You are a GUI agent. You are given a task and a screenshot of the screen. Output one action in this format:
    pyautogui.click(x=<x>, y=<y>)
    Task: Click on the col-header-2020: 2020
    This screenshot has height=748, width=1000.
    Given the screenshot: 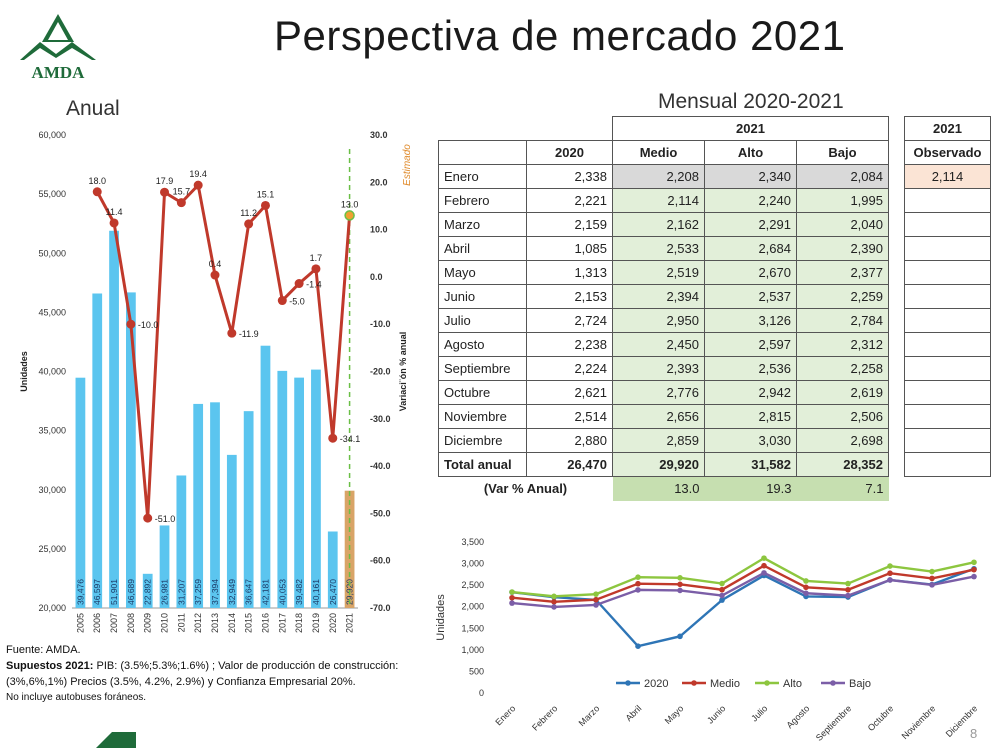 What is the action you would take?
    pyautogui.click(x=569, y=152)
    